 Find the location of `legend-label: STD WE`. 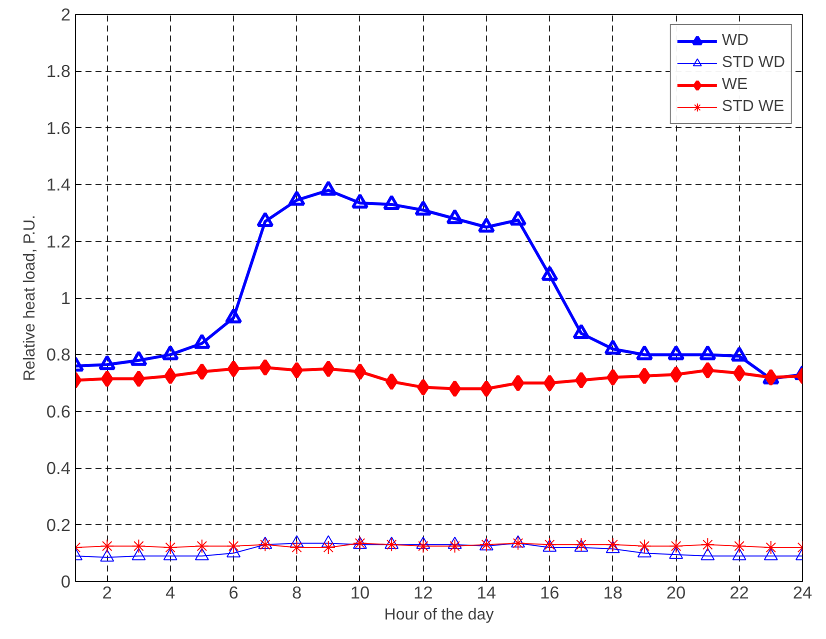

legend-label: STD WE is located at coordinates (753, 107).